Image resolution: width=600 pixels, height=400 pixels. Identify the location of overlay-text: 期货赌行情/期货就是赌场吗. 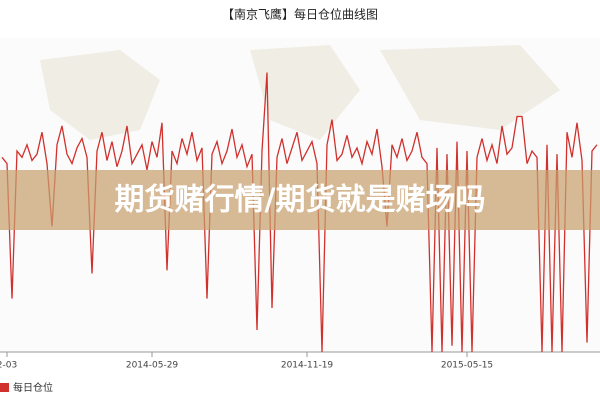
(300, 200).